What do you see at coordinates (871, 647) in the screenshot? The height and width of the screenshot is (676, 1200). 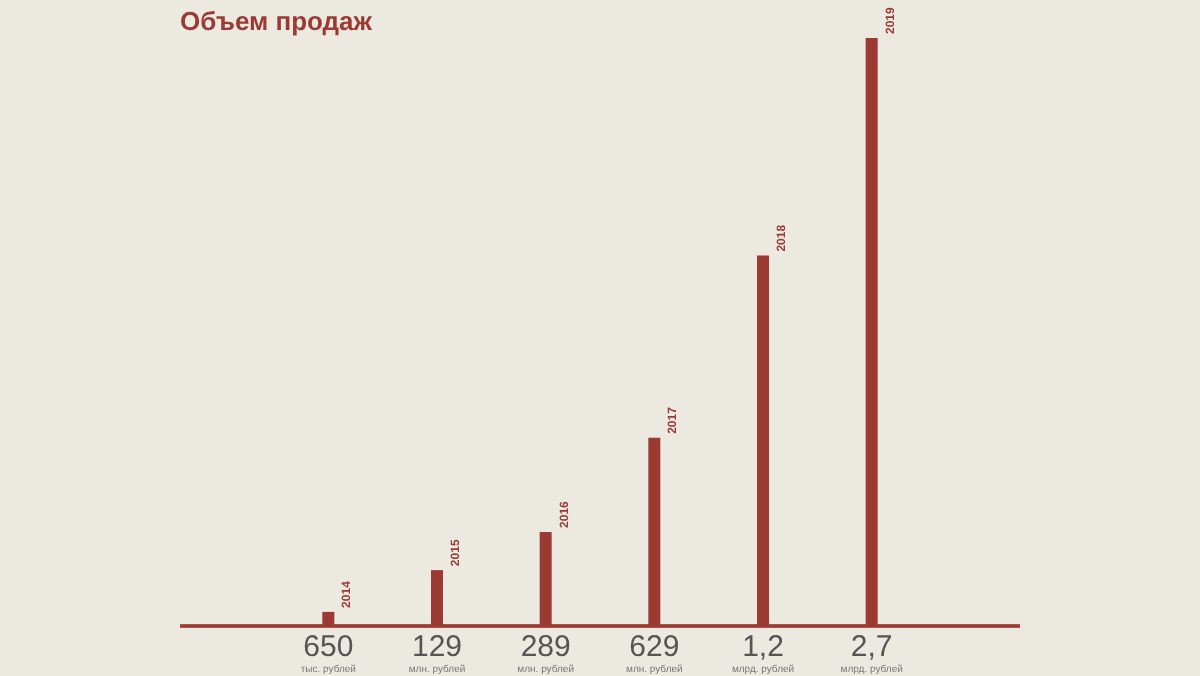 I see `x-tick-label: 2,7` at bounding box center [871, 647].